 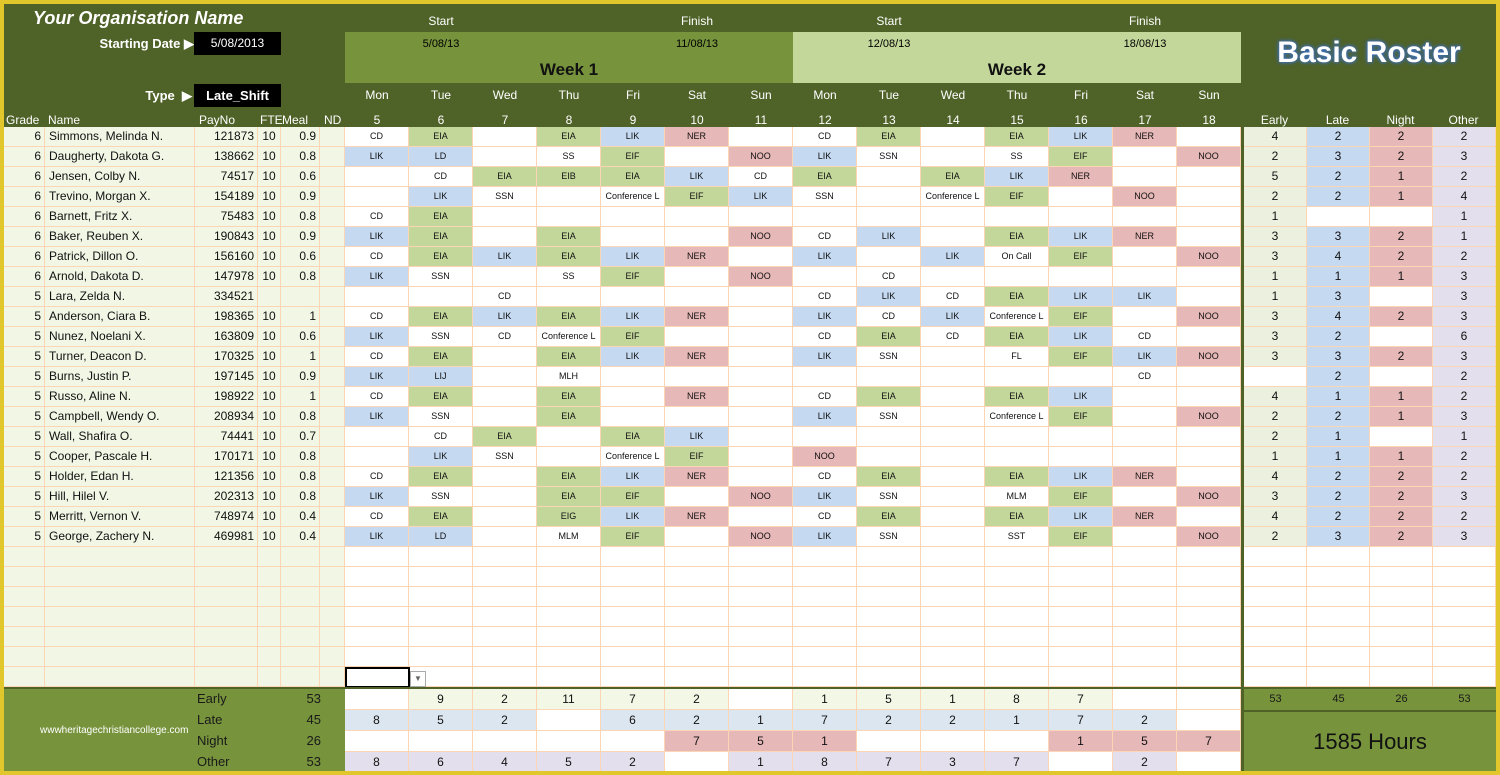 What do you see at coordinates (237, 43) in the screenshot?
I see `starting-date-input: 5/08/2013` at bounding box center [237, 43].